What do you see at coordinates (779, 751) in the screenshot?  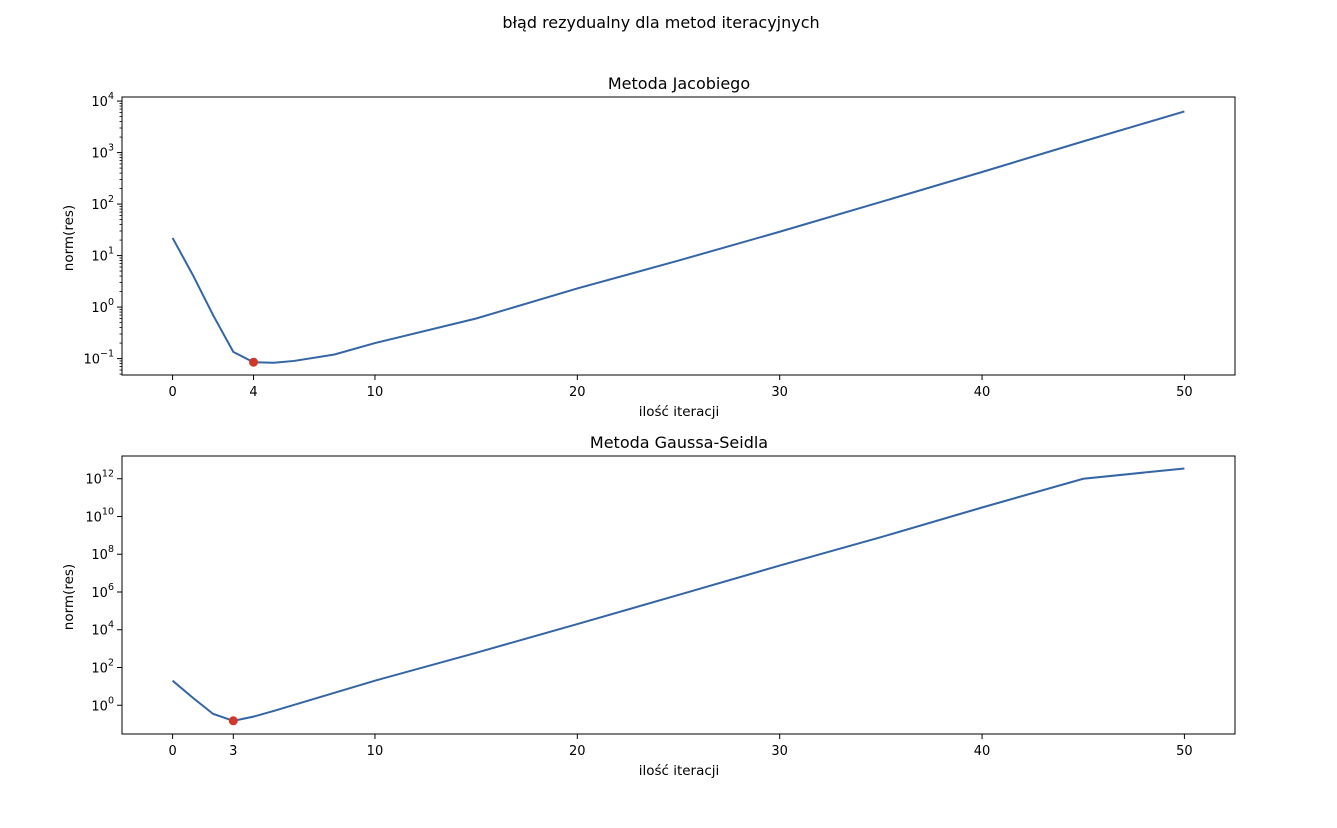 I see `gauss-seidel-x-tick-label: 30` at bounding box center [779, 751].